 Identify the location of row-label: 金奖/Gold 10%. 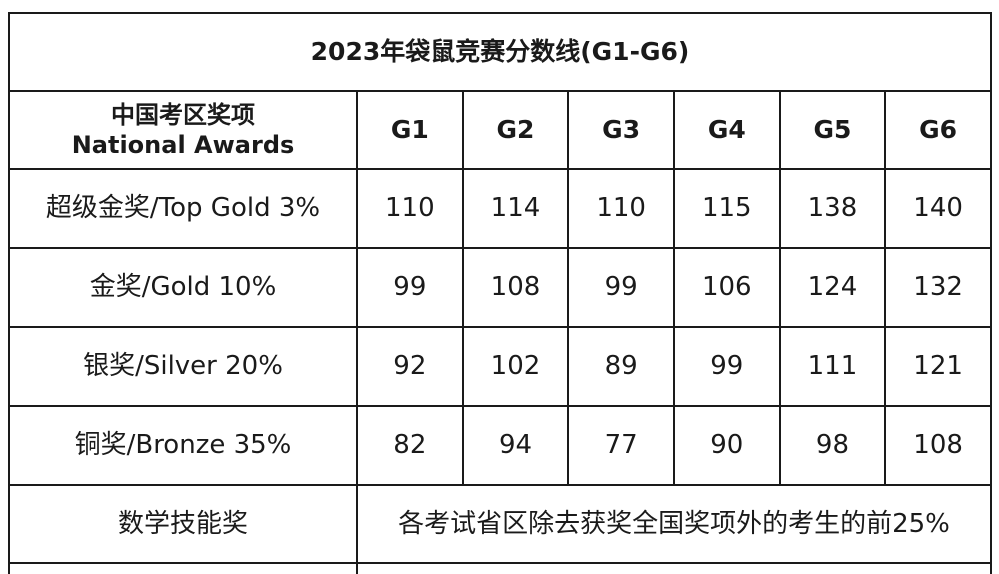
(183, 287).